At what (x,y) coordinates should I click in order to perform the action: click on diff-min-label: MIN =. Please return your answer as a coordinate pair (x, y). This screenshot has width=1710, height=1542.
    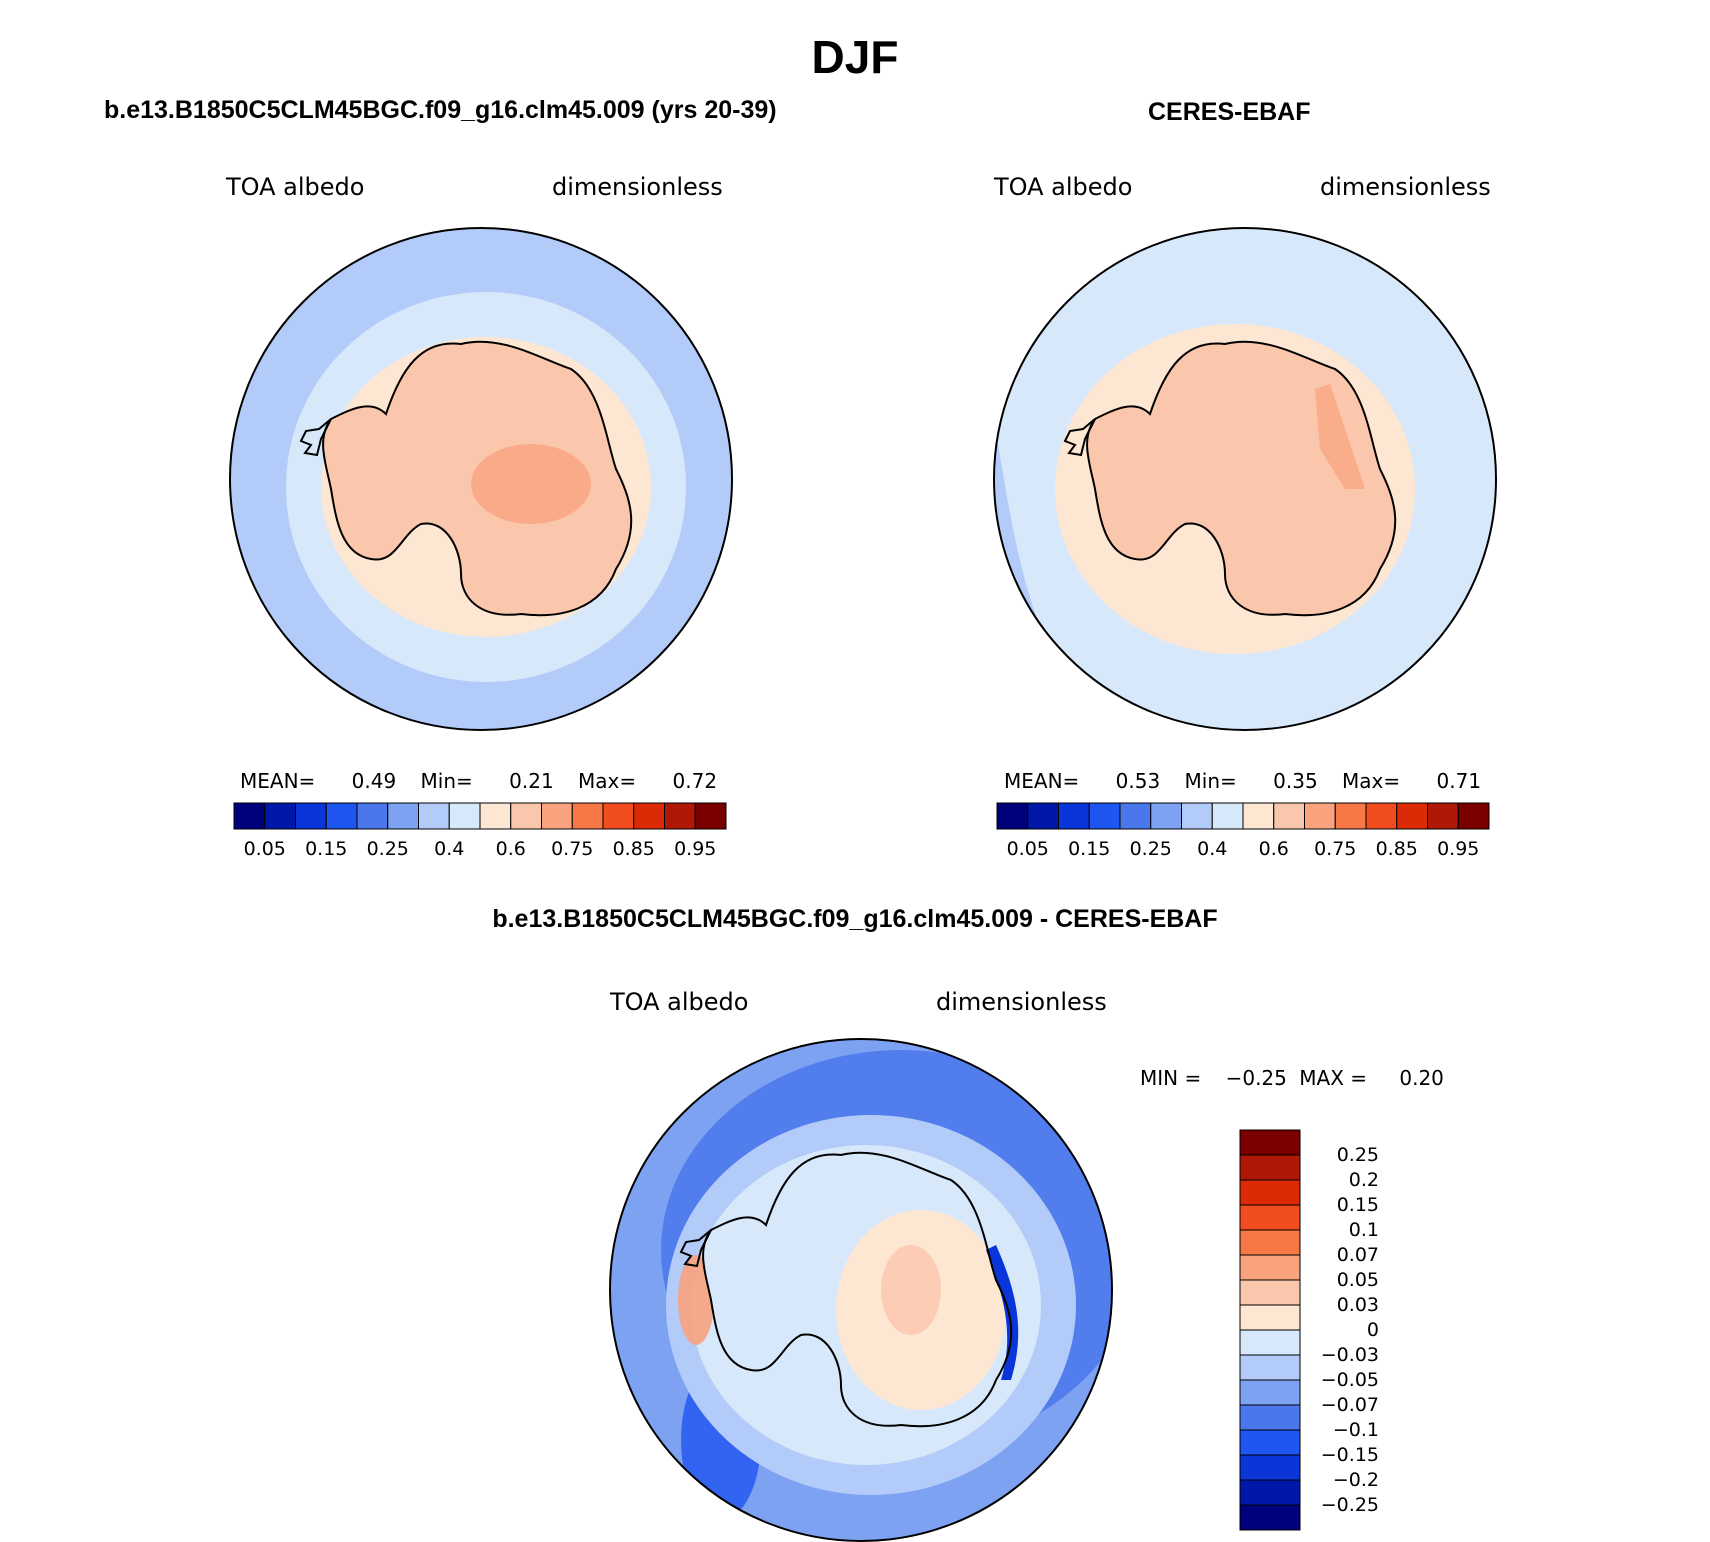
    Looking at the image, I should click on (1171, 1078).